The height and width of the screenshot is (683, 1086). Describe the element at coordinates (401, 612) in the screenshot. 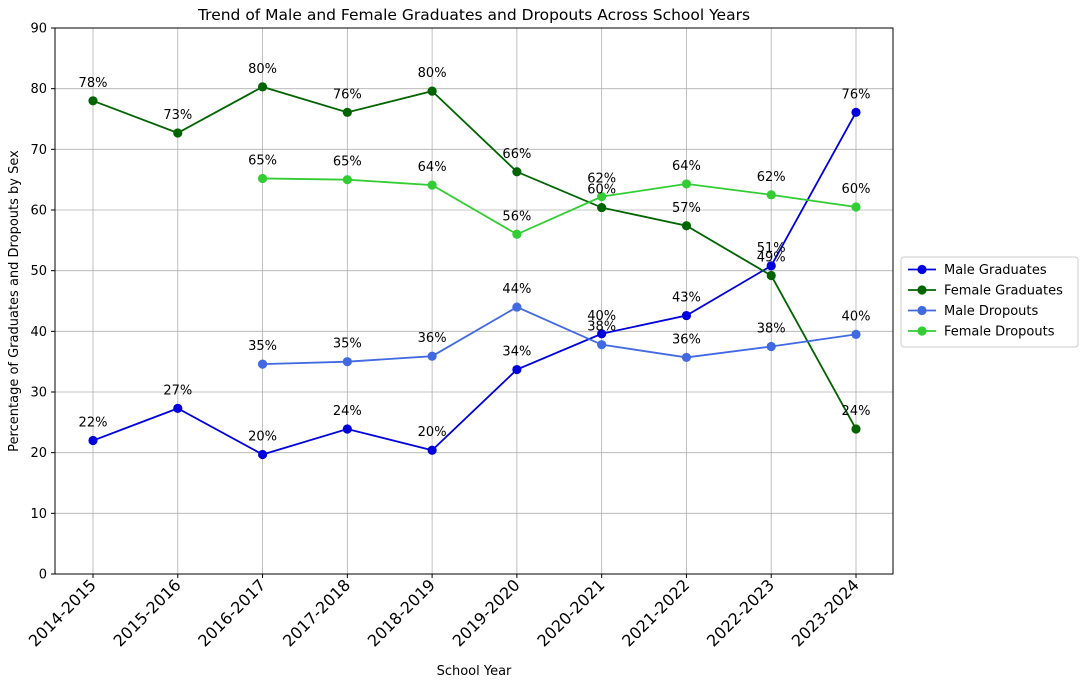

I see `x-tick-label: 2018-2019` at that location.